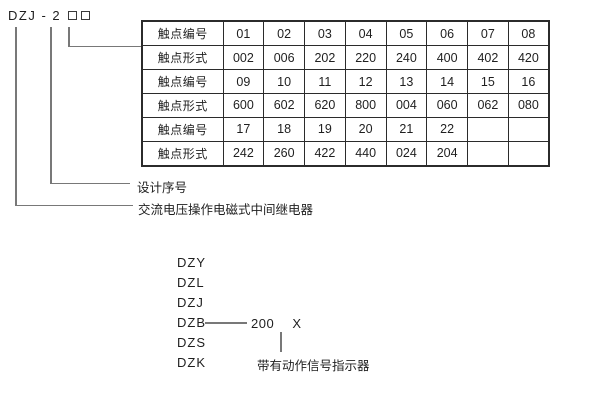  What do you see at coordinates (365, 129) in the screenshot?
I see `table-cell: 20` at bounding box center [365, 129].